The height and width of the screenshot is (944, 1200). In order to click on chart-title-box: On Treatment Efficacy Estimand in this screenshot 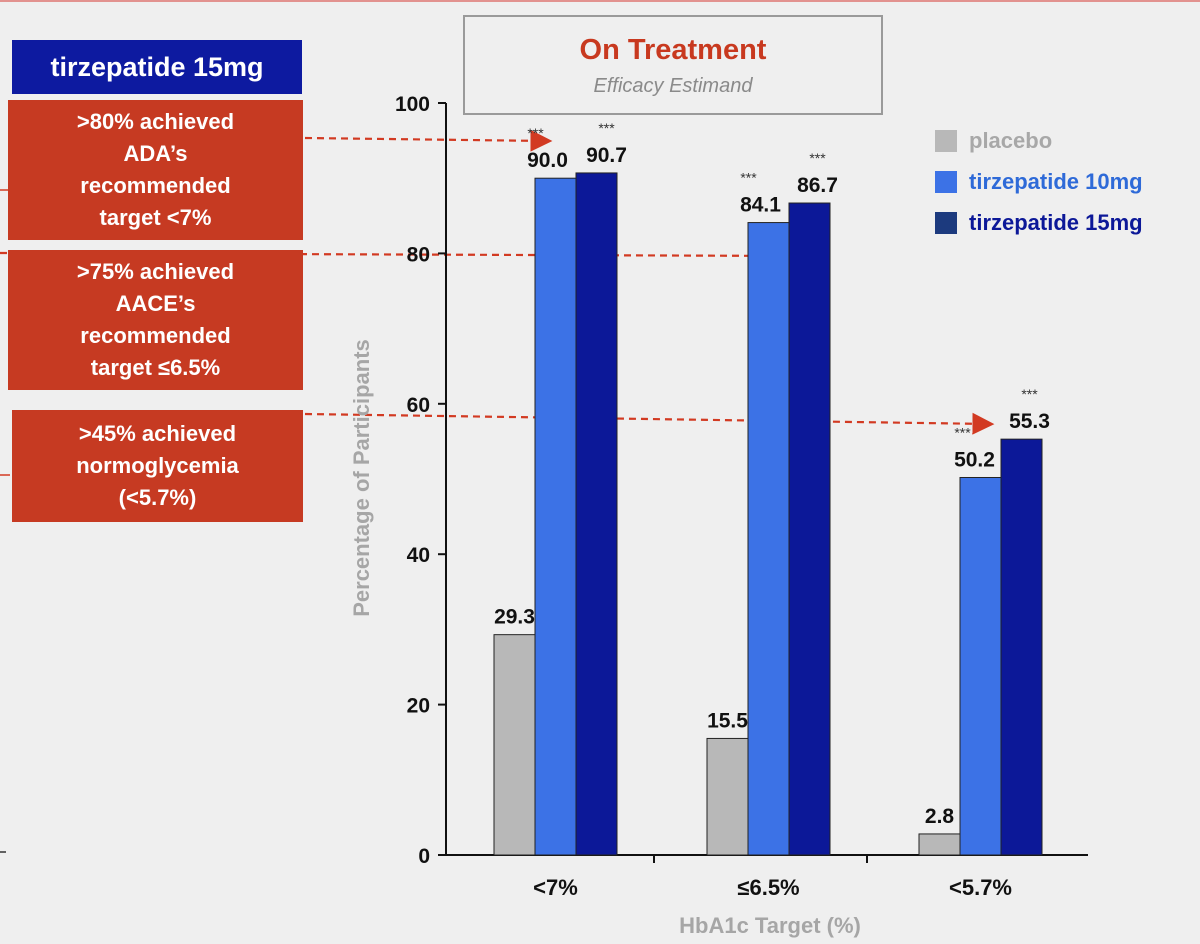, I will do `click(673, 65)`.